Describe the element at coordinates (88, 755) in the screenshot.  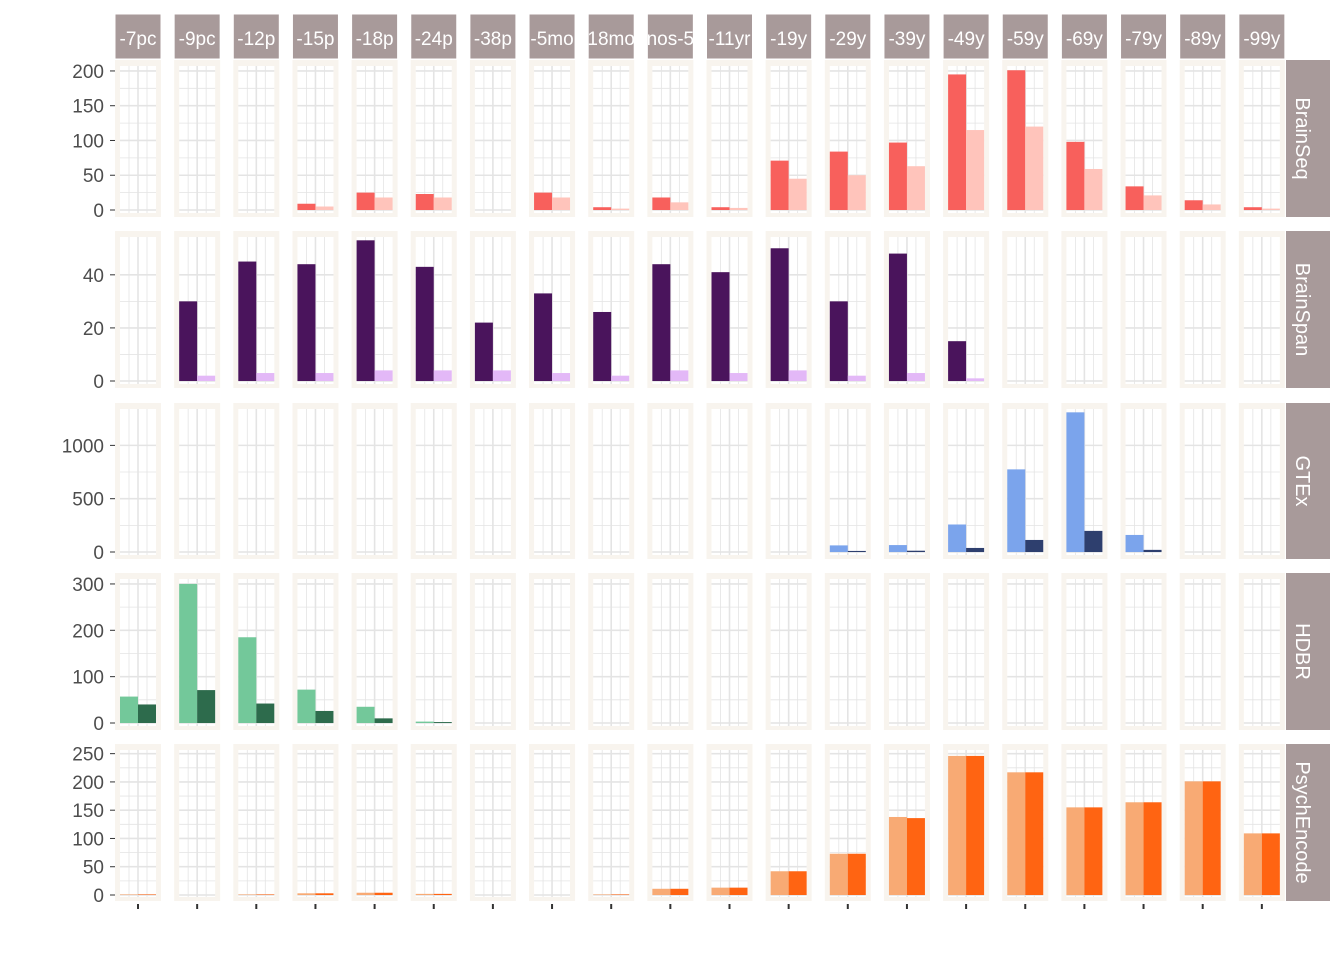
I see `y-tick-label: 250` at that location.